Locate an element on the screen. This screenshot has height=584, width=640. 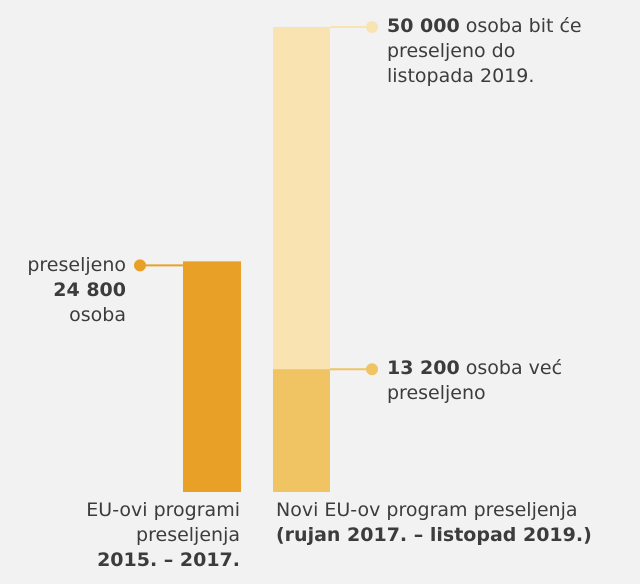
category-text: EU-ovi programi preseljenja is located at coordinates (163, 522).